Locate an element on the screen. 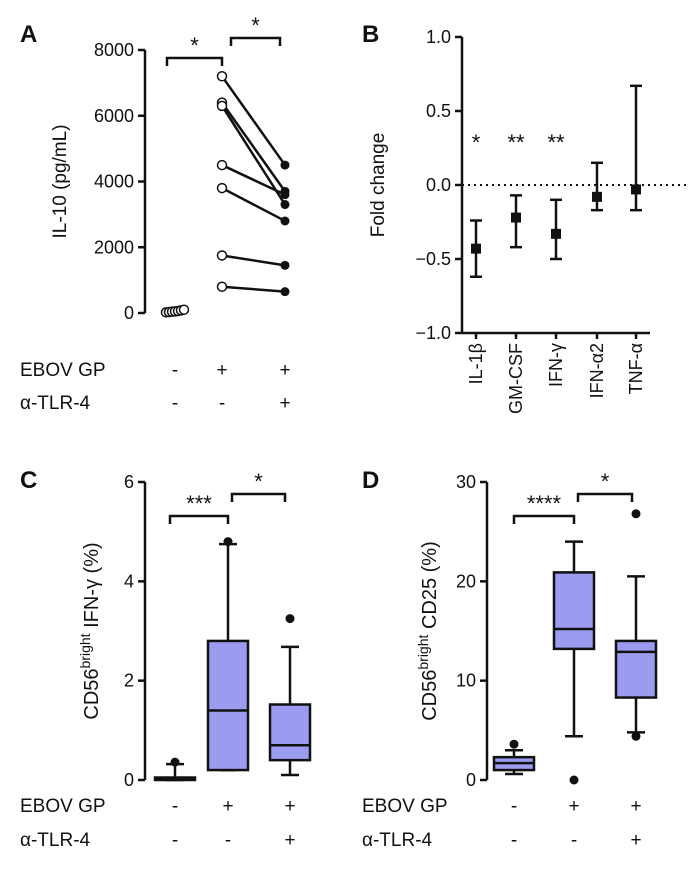  y-tick-label: 1.0 is located at coordinates (438, 37).